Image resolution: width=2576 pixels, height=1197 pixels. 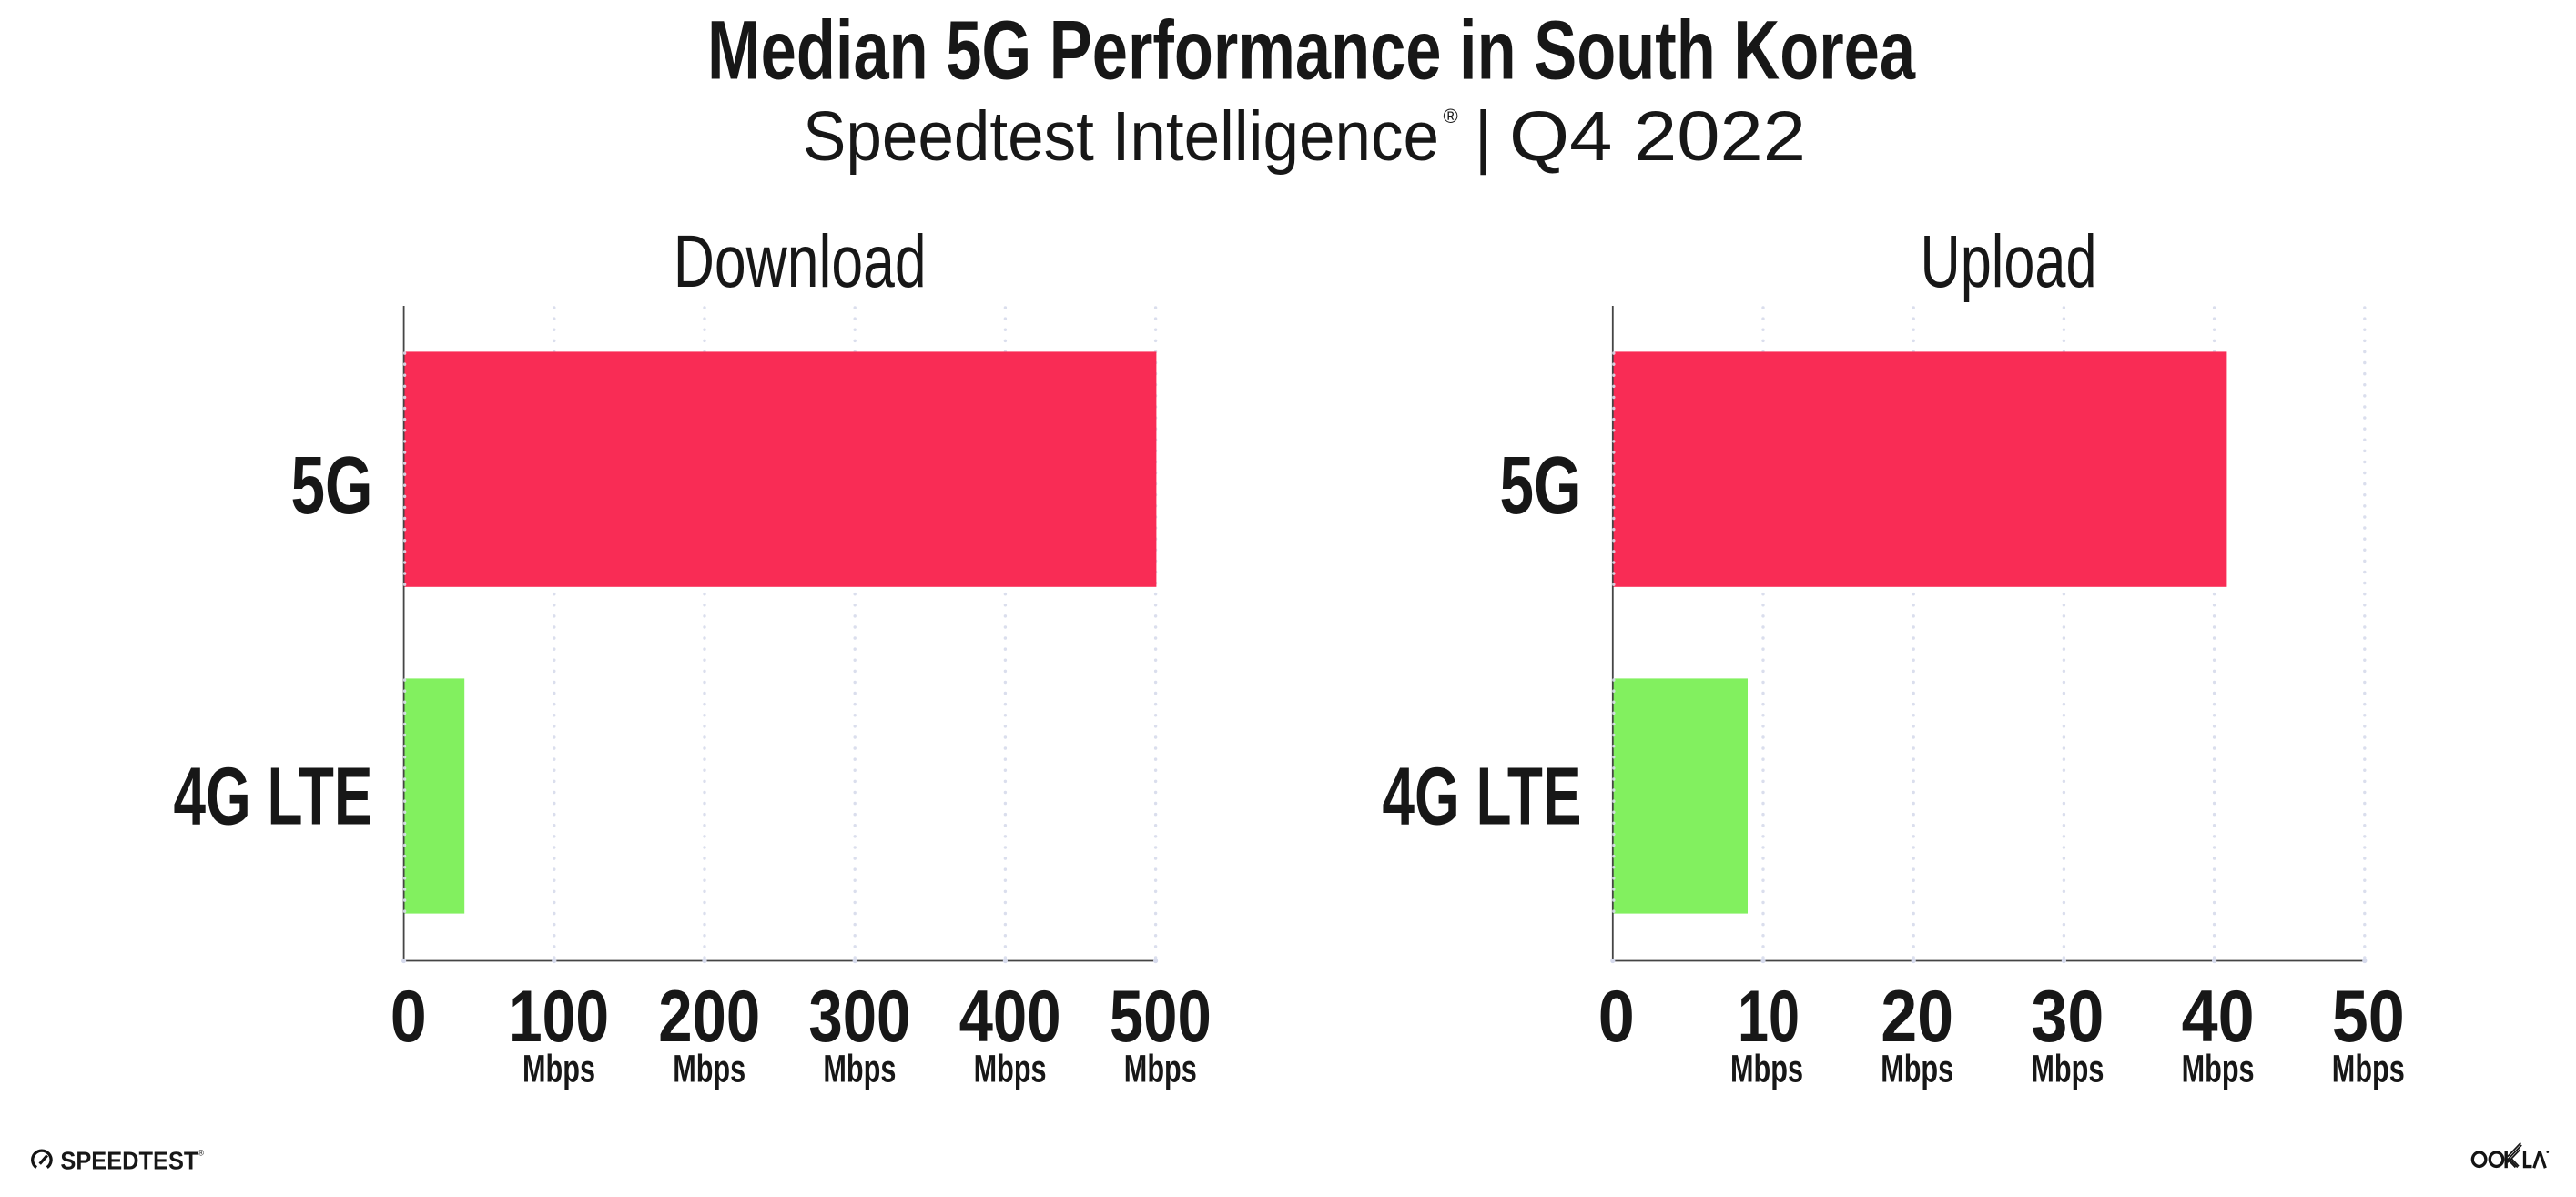 I want to click on svg-text: 200, so click(x=709, y=1017).